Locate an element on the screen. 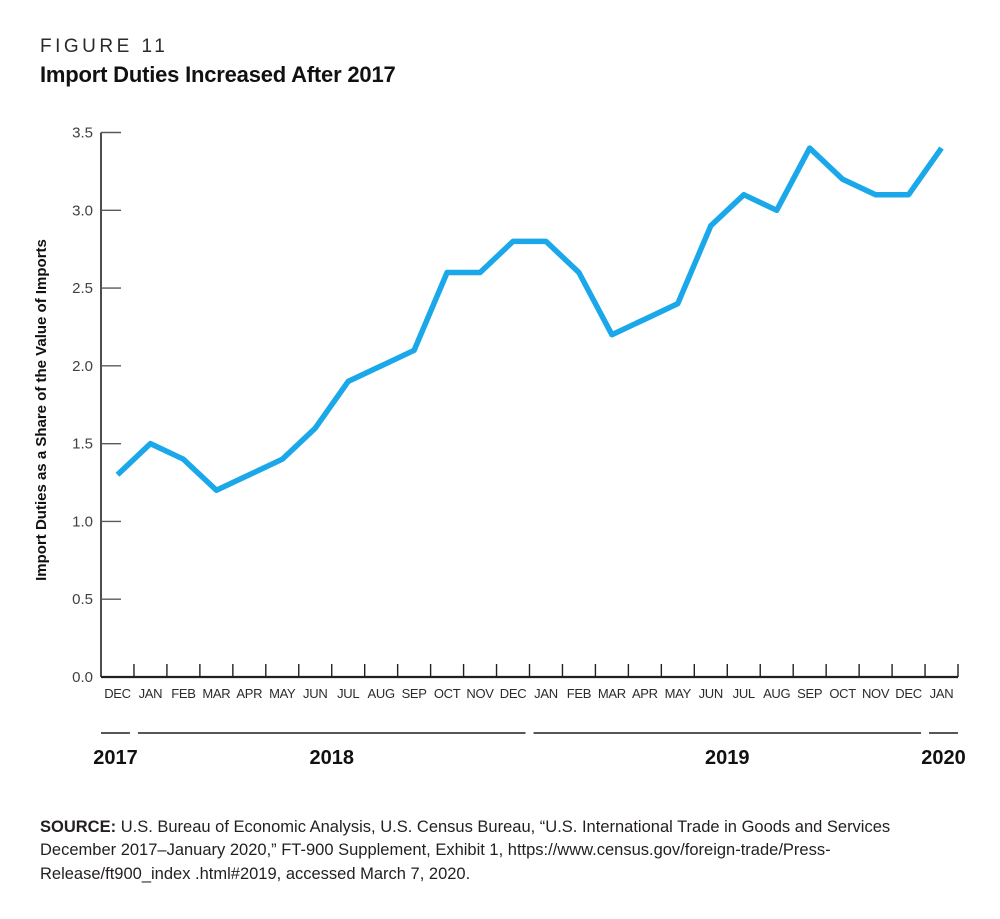 The image size is (1000, 919). y-tick-label: 3.0 is located at coordinates (82, 210).